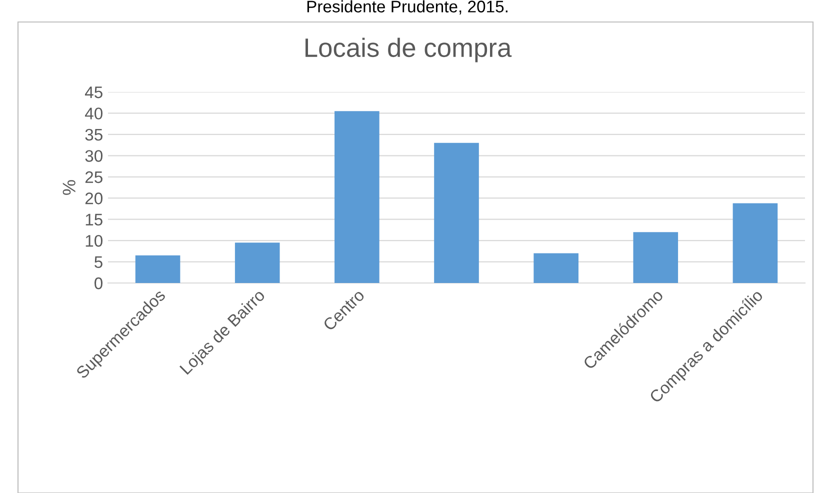 The width and height of the screenshot is (815, 493). What do you see at coordinates (93, 92) in the screenshot?
I see `y-tick-label: 45` at bounding box center [93, 92].